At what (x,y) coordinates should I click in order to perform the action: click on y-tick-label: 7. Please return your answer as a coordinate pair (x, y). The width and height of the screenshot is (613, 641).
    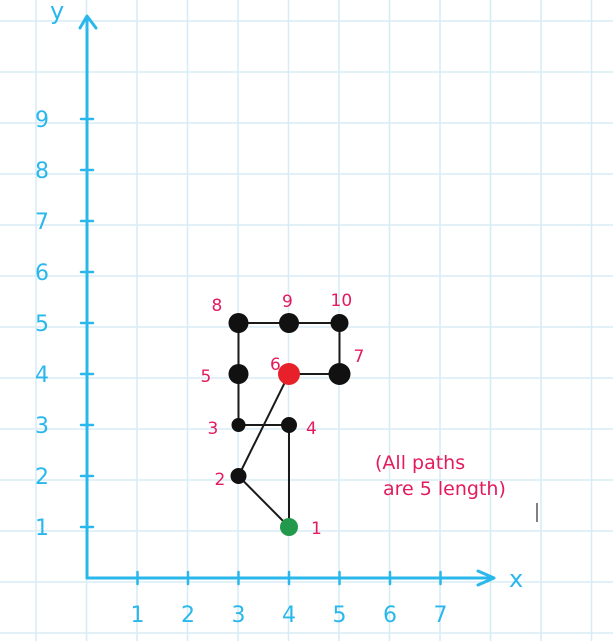
    Looking at the image, I should click on (42, 222).